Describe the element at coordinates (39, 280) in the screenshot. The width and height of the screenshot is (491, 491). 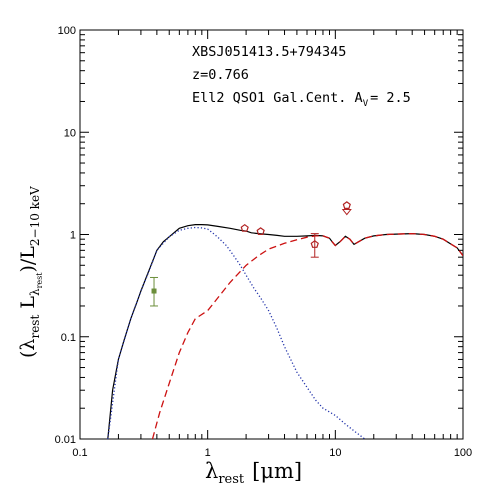
I see `y-axis-subsub2: rest` at that location.